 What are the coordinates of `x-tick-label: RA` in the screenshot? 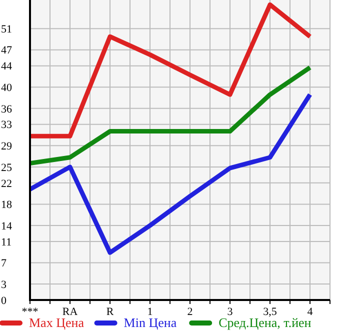 It's located at (70, 312).